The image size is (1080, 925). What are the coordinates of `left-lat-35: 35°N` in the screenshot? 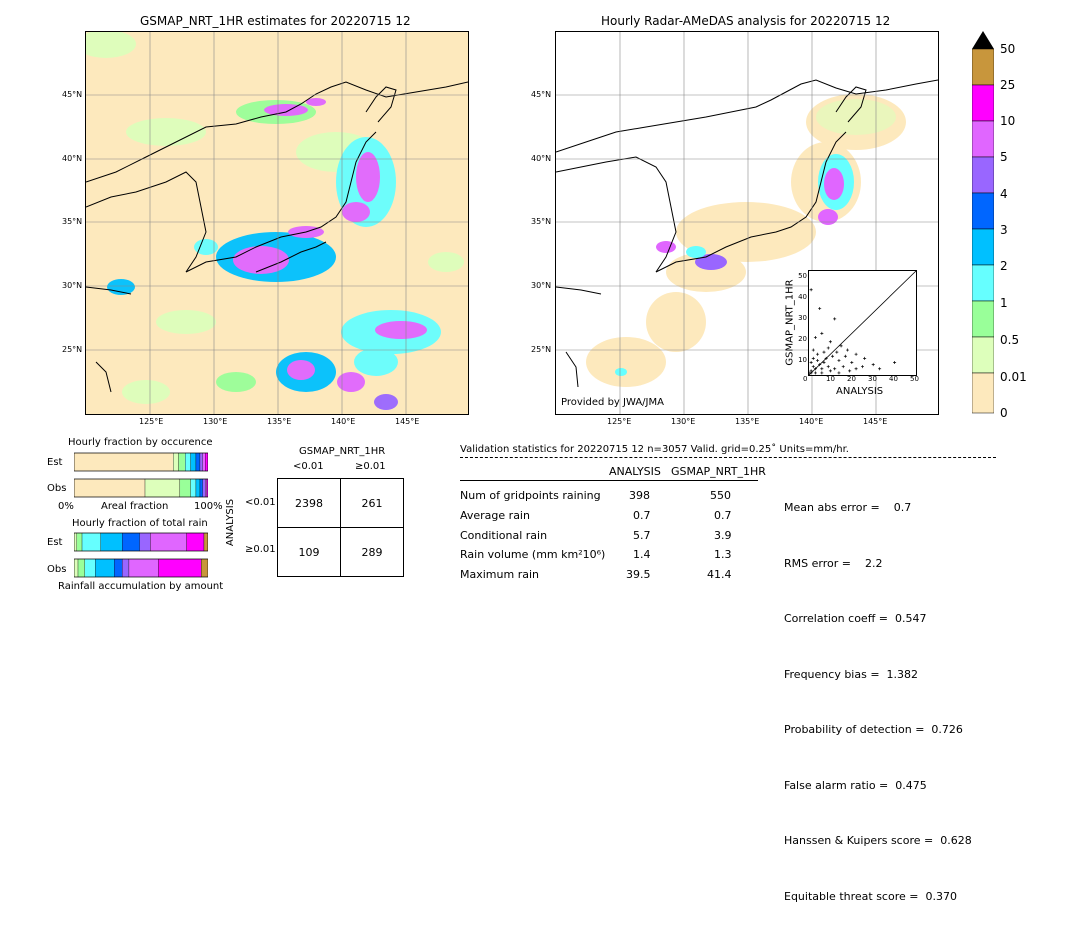 It's located at (72, 221).